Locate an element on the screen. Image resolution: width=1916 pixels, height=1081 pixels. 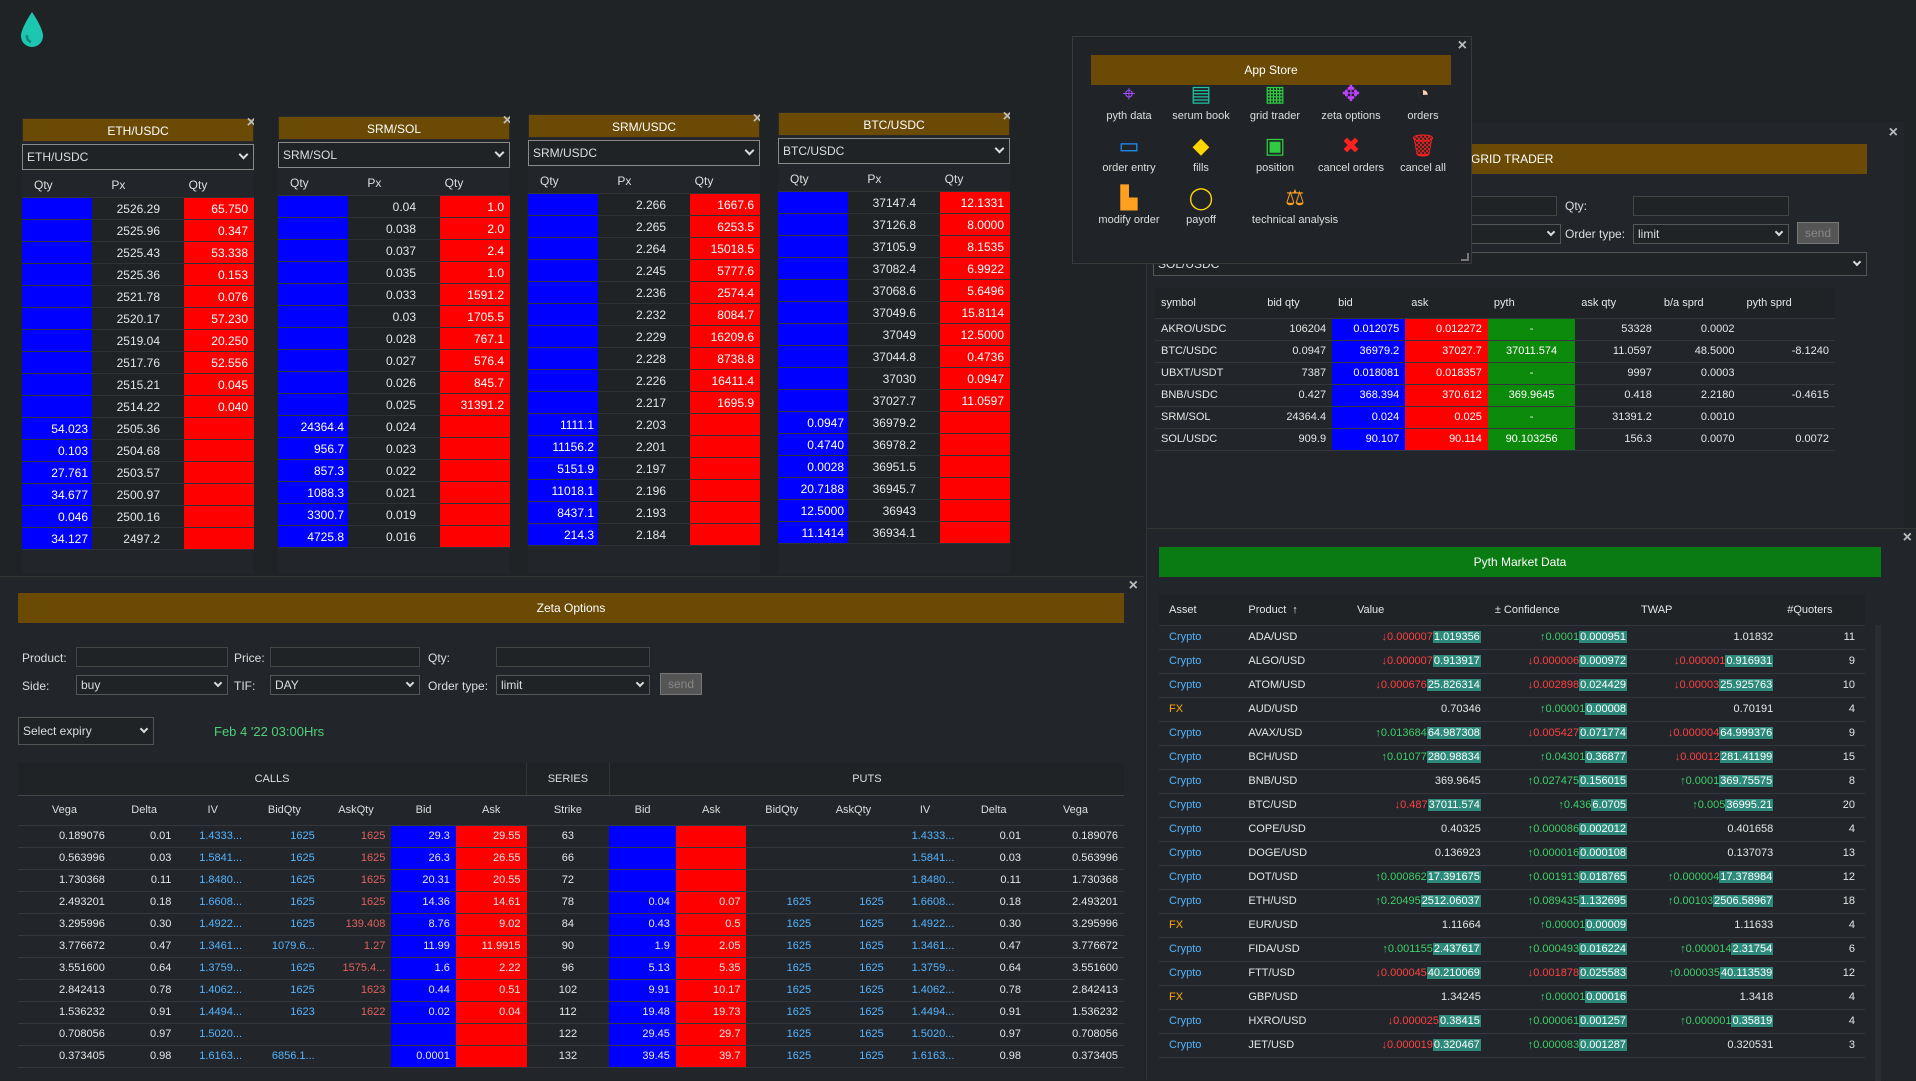
app-orders: ◔ orders is located at coordinates (1423, 99).